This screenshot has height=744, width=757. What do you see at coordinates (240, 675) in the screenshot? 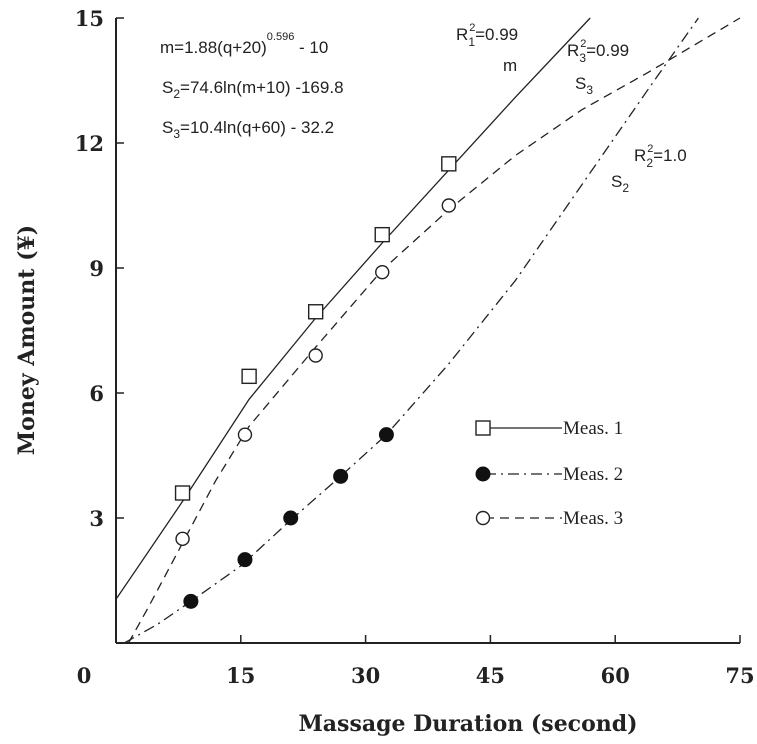
I see `x-tick-label: 15` at bounding box center [240, 675].